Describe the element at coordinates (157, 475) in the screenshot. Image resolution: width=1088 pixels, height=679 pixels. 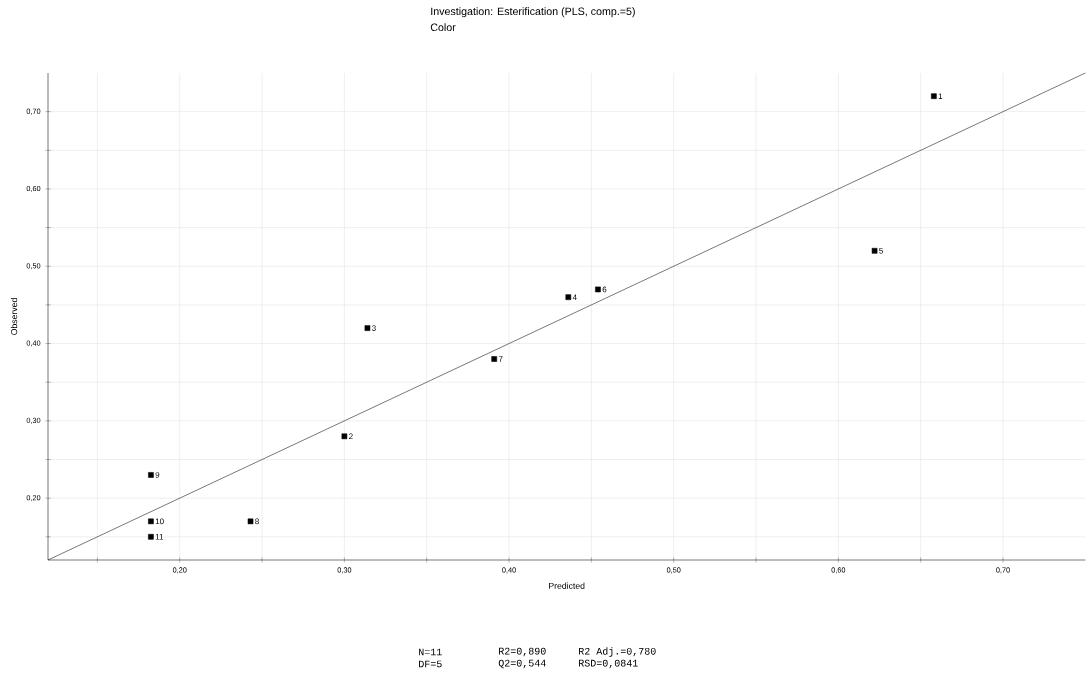
I see `annotation: 9` at that location.